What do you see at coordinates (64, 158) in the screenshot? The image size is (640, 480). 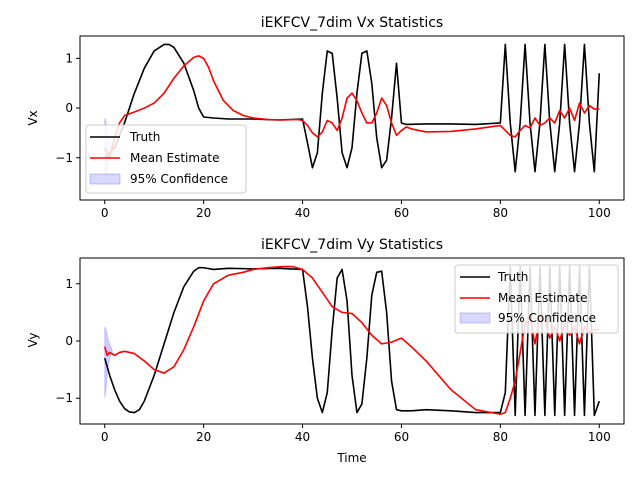 I see `vx-ytick-label: −1` at bounding box center [64, 158].